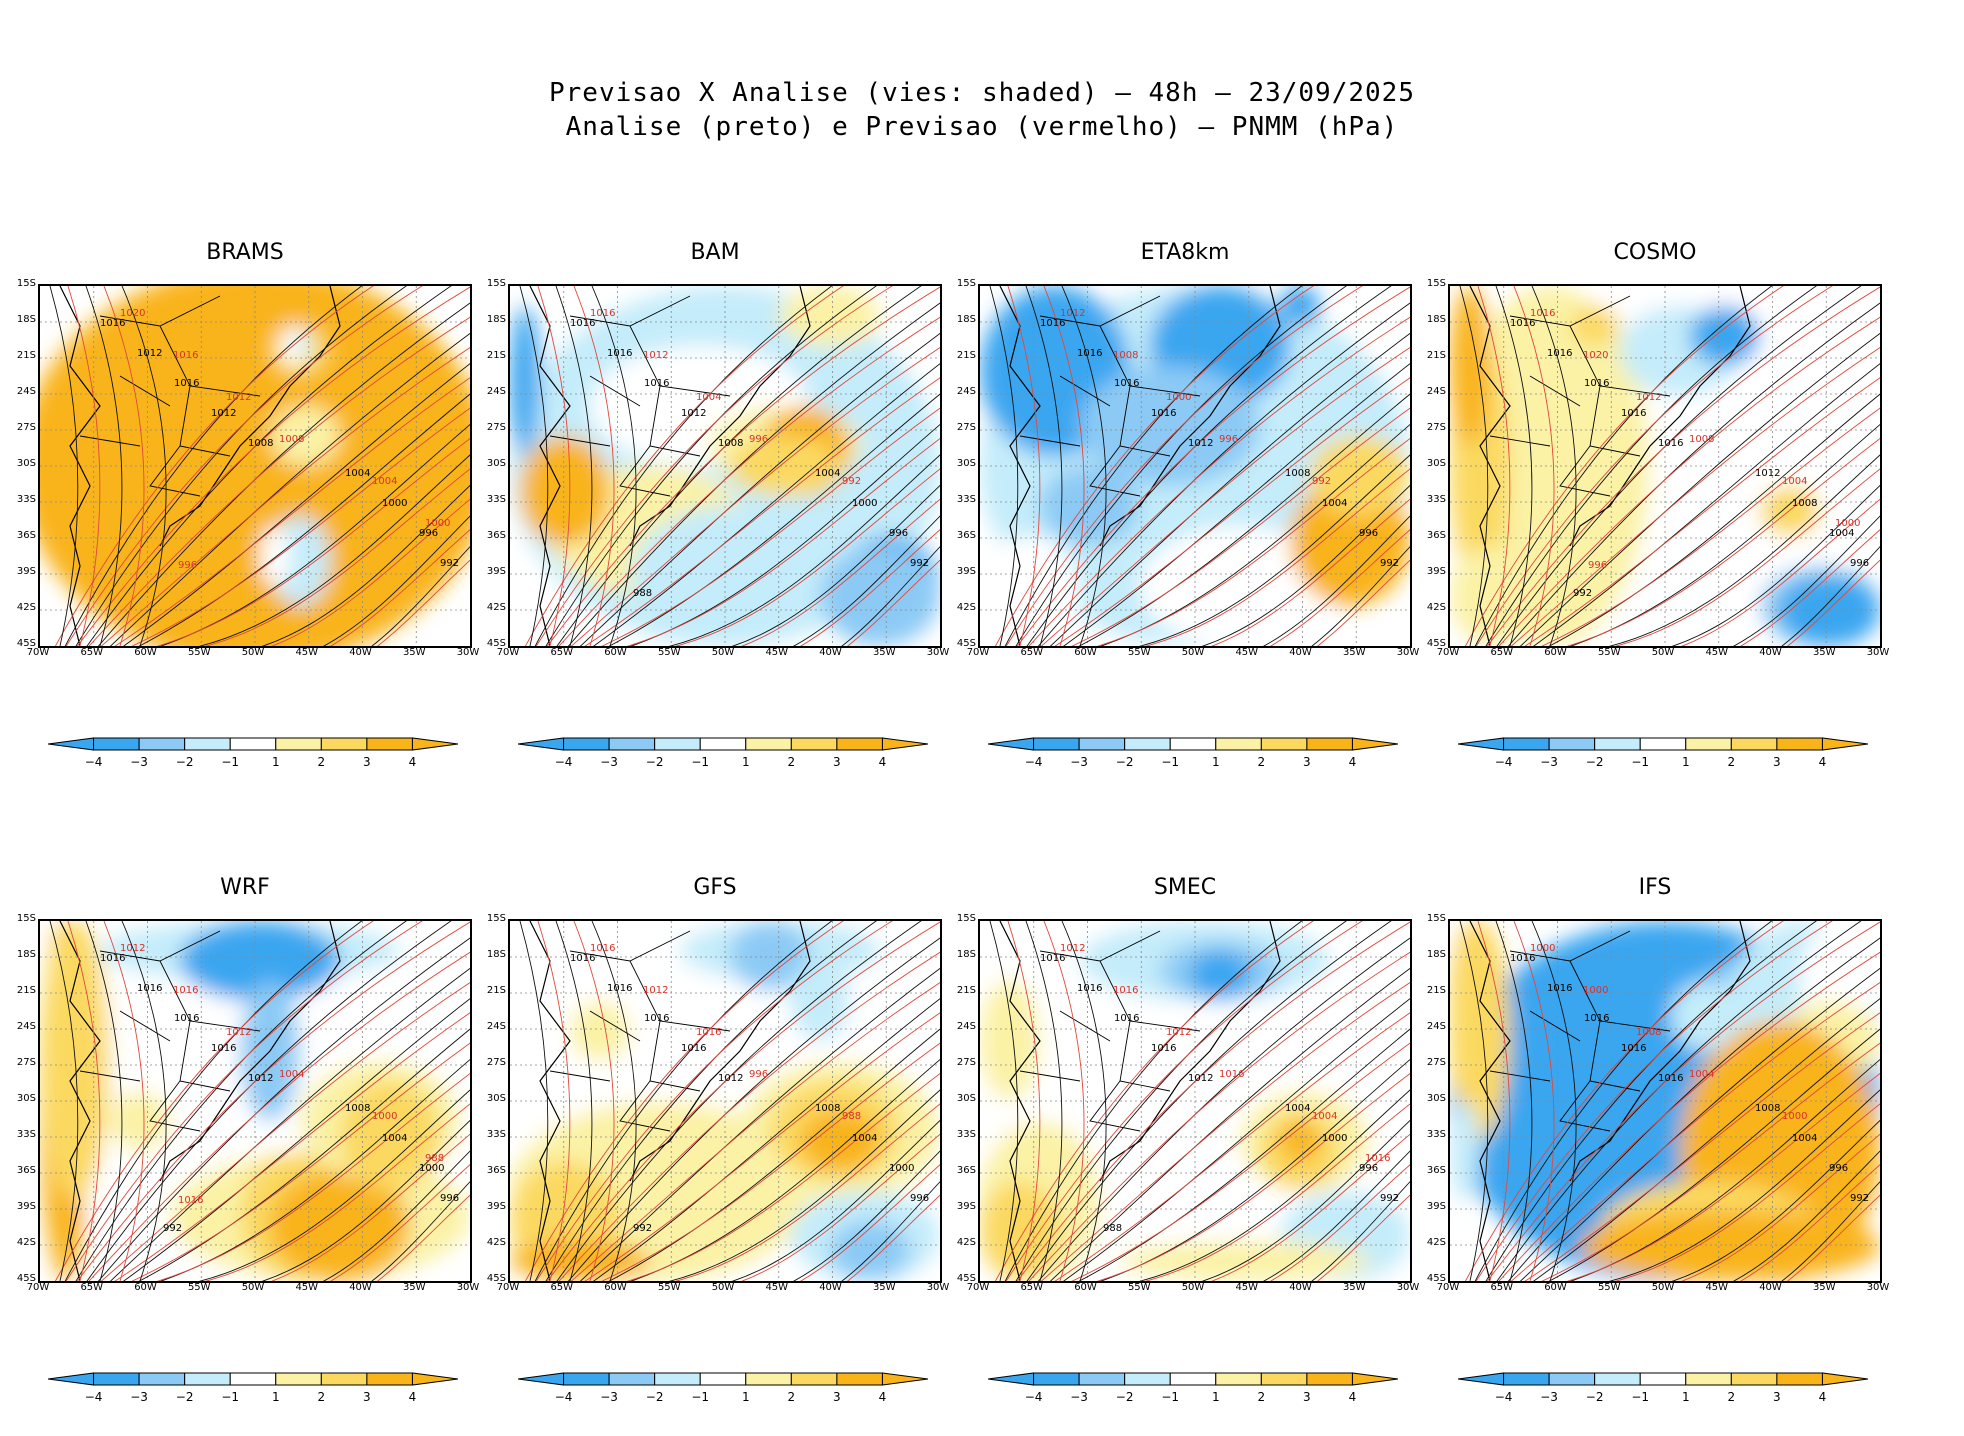 This screenshot has width=1964, height=1436. Describe the element at coordinates (1555, 652) in the screenshot. I see `lon-tick-label: 60W` at that location.